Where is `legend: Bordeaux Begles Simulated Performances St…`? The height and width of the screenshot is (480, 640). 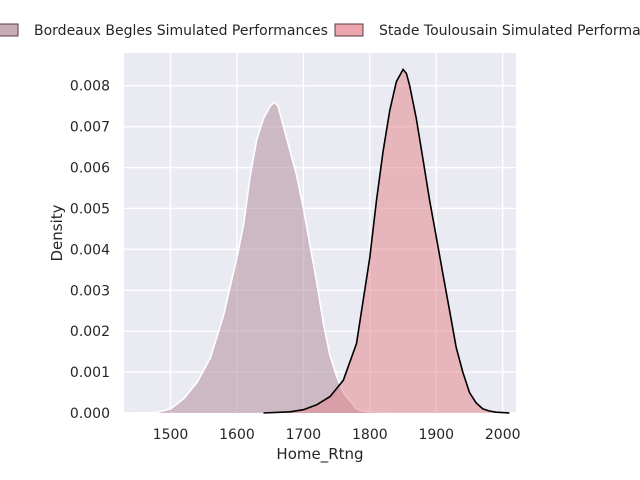 legend: Bordeaux Begles Simulated Performances St… is located at coordinates (320, 31).